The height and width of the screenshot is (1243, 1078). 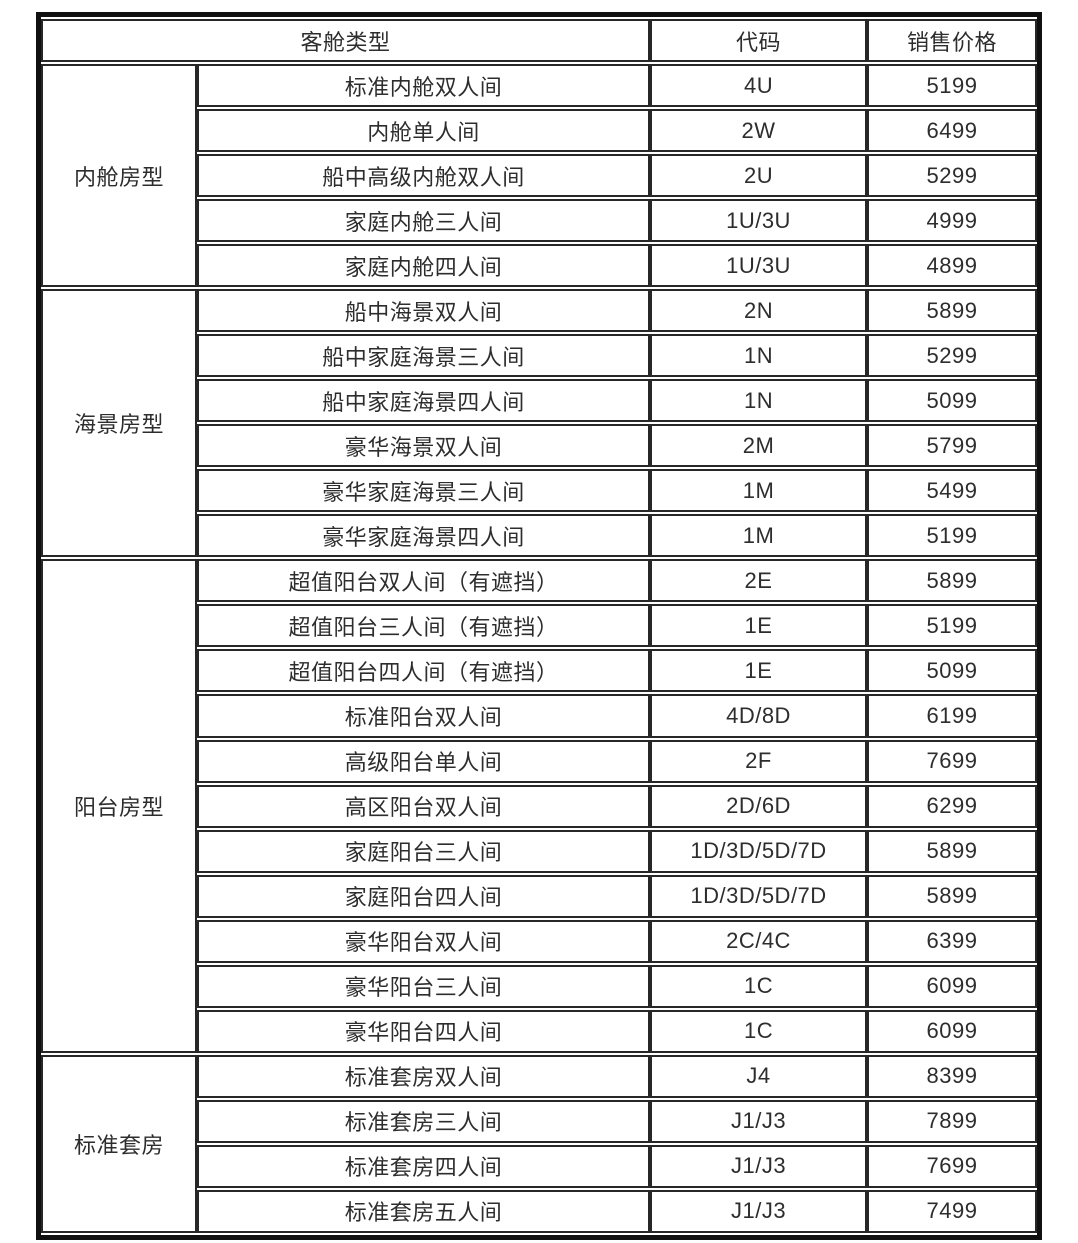 I want to click on group-label-cell: 内舱房型, so click(x=119, y=176).